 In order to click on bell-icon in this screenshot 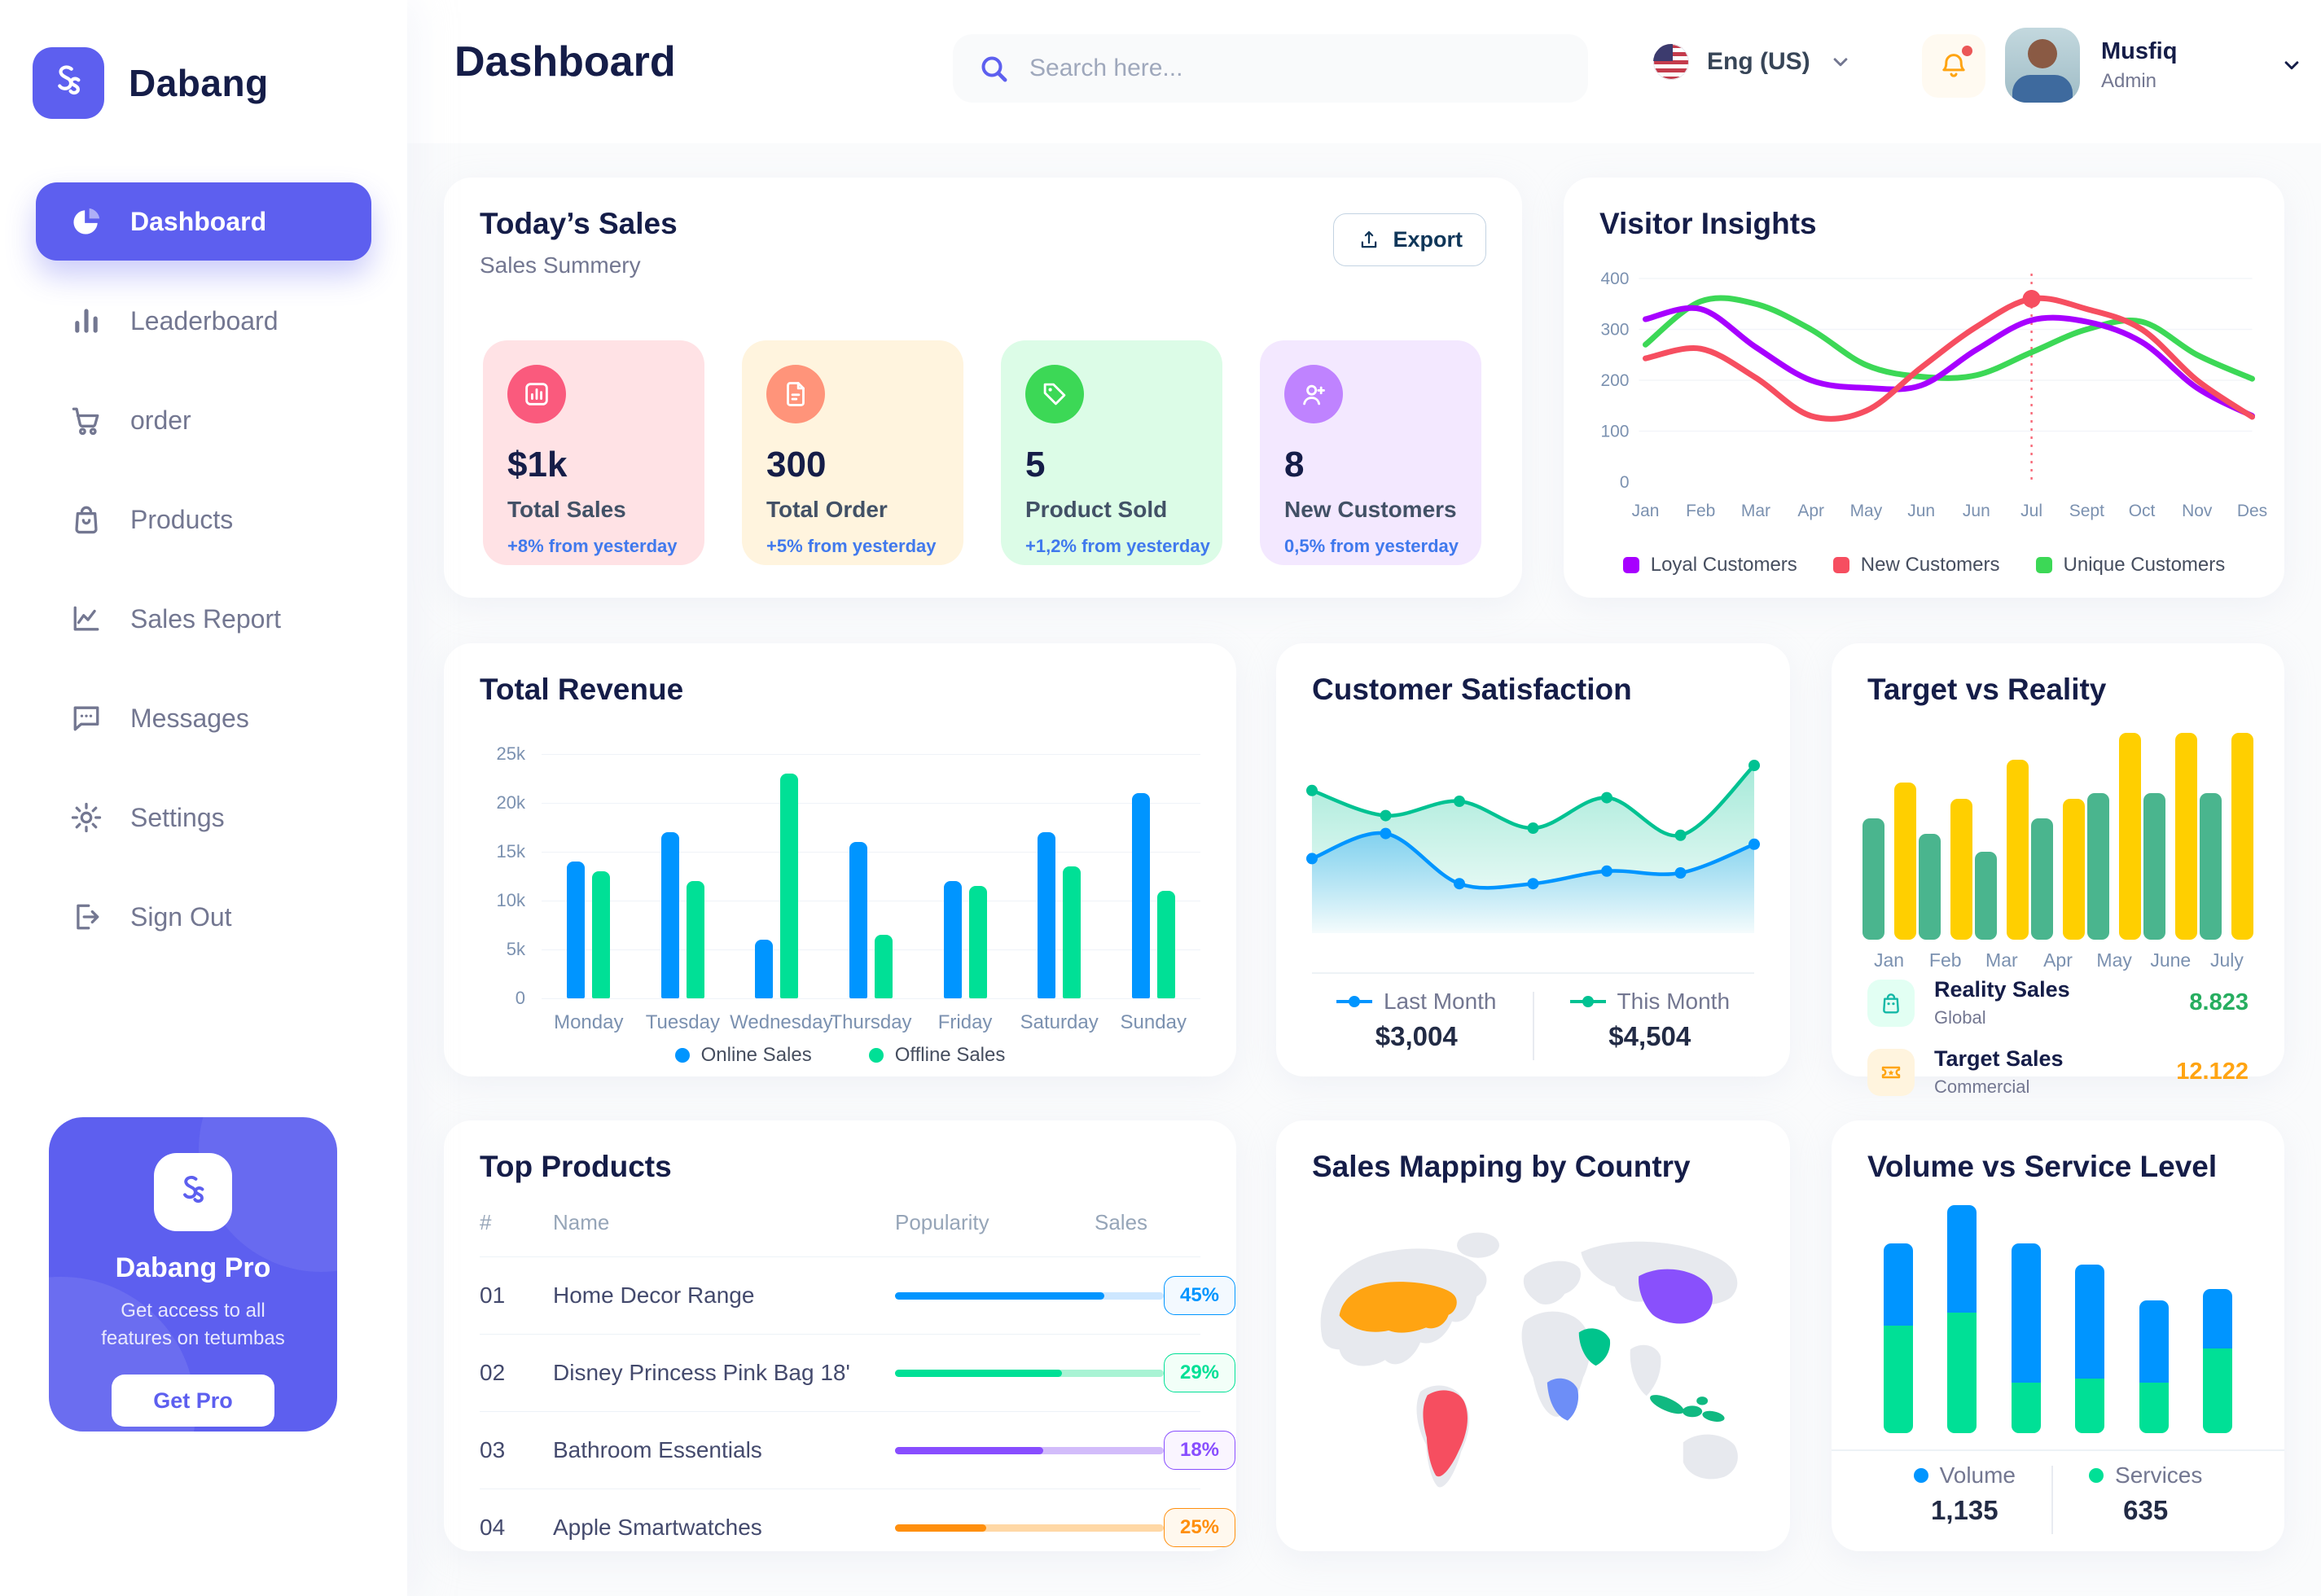, I will do `click(1953, 66)`.